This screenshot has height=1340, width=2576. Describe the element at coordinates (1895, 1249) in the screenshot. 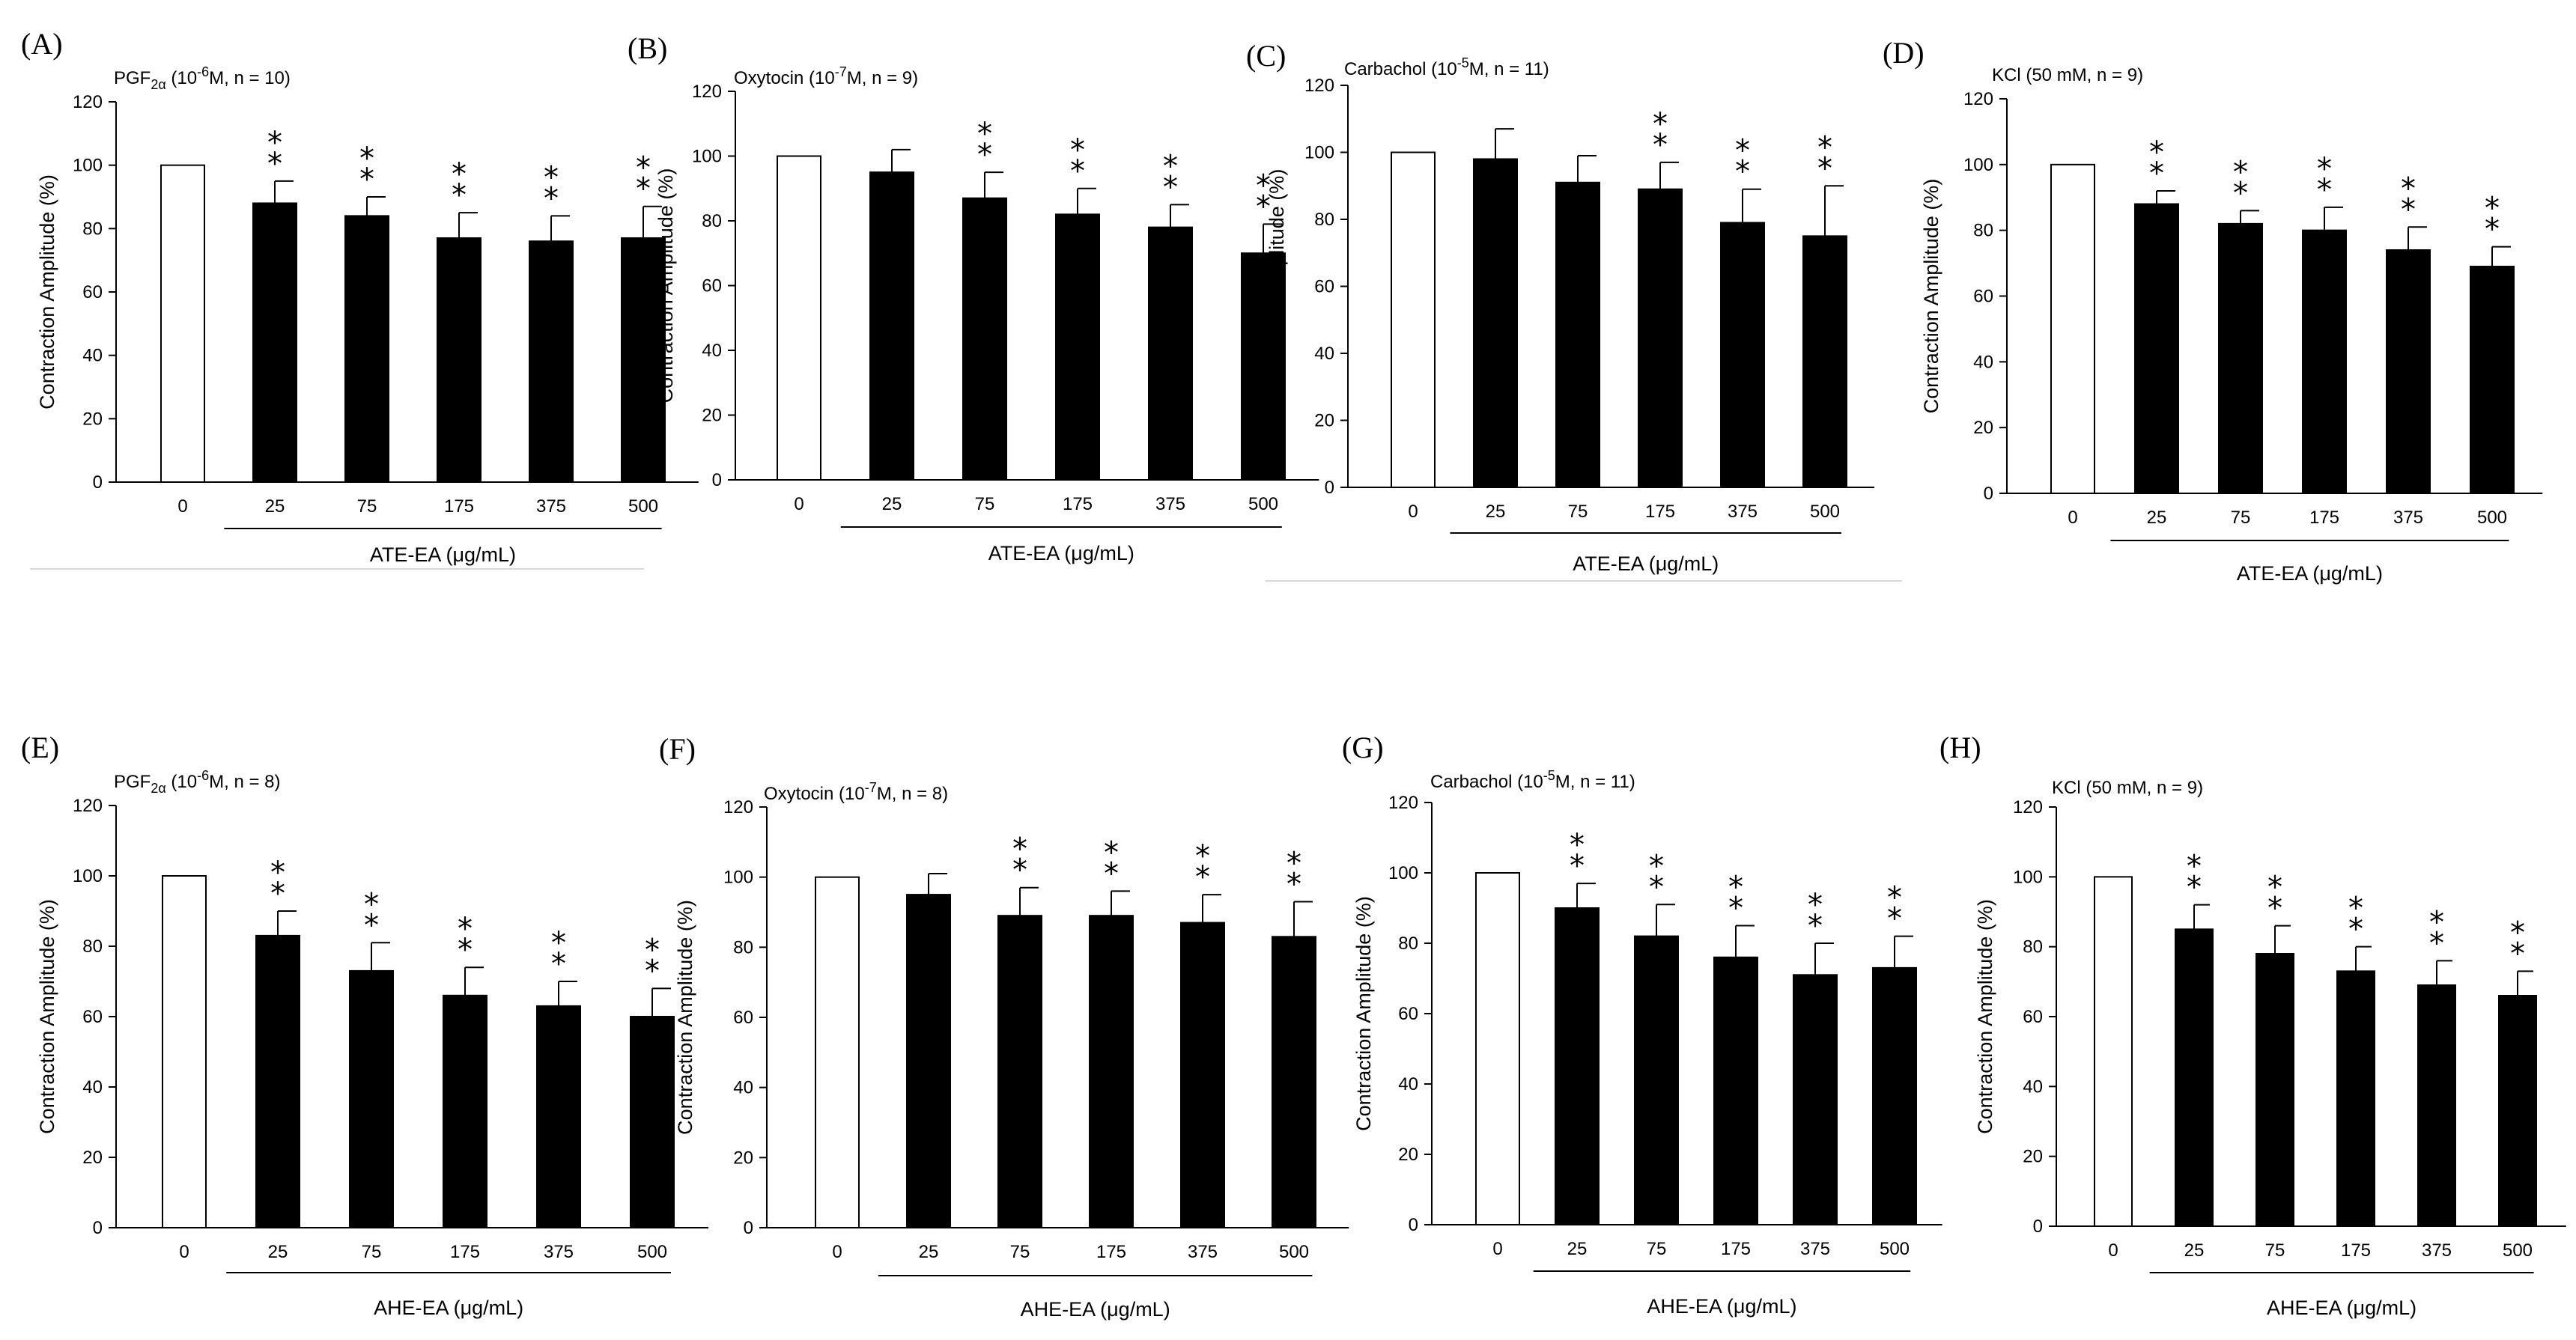

I see `x-tick-label: 500` at that location.